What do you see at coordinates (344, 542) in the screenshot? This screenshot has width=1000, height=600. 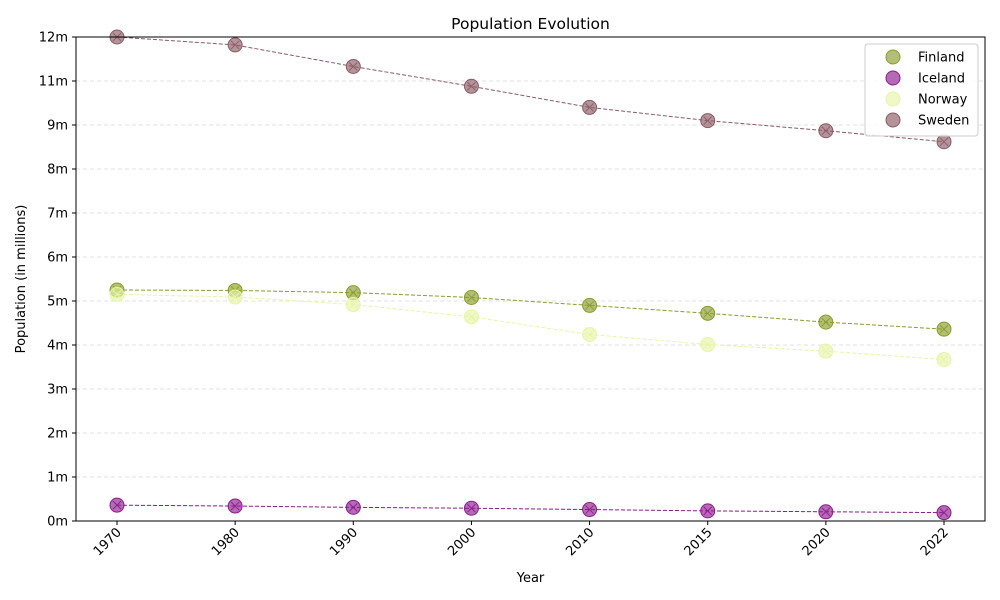 I see `x-tick-label: 1990` at bounding box center [344, 542].